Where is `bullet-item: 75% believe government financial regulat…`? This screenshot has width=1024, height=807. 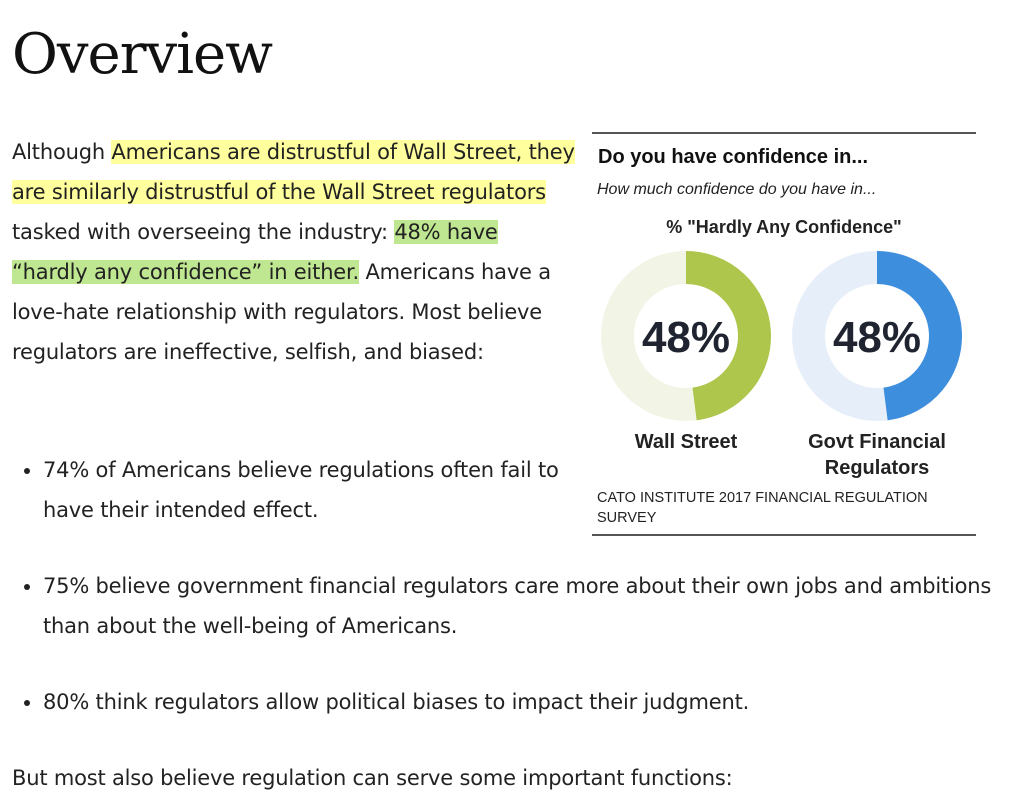 bullet-item: 75% believe government financial regulat… is located at coordinates (523, 606).